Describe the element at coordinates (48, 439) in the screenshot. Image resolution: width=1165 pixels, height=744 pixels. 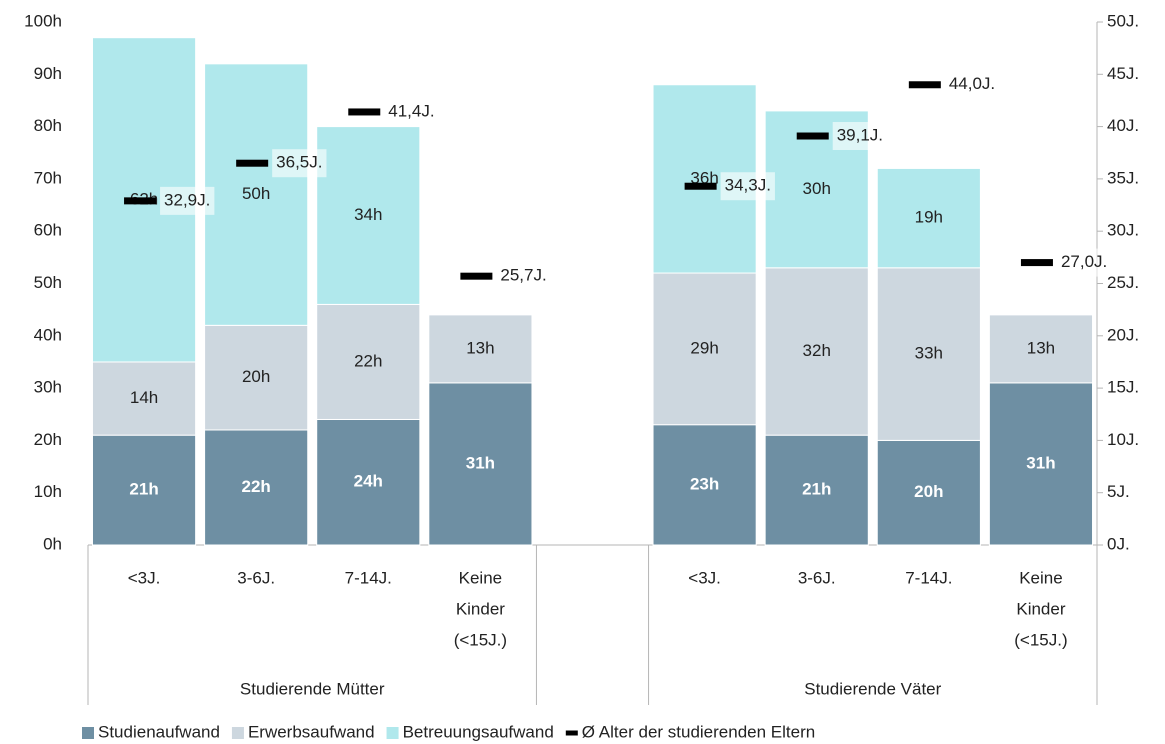
I see `y-tick-label: 20h` at that location.